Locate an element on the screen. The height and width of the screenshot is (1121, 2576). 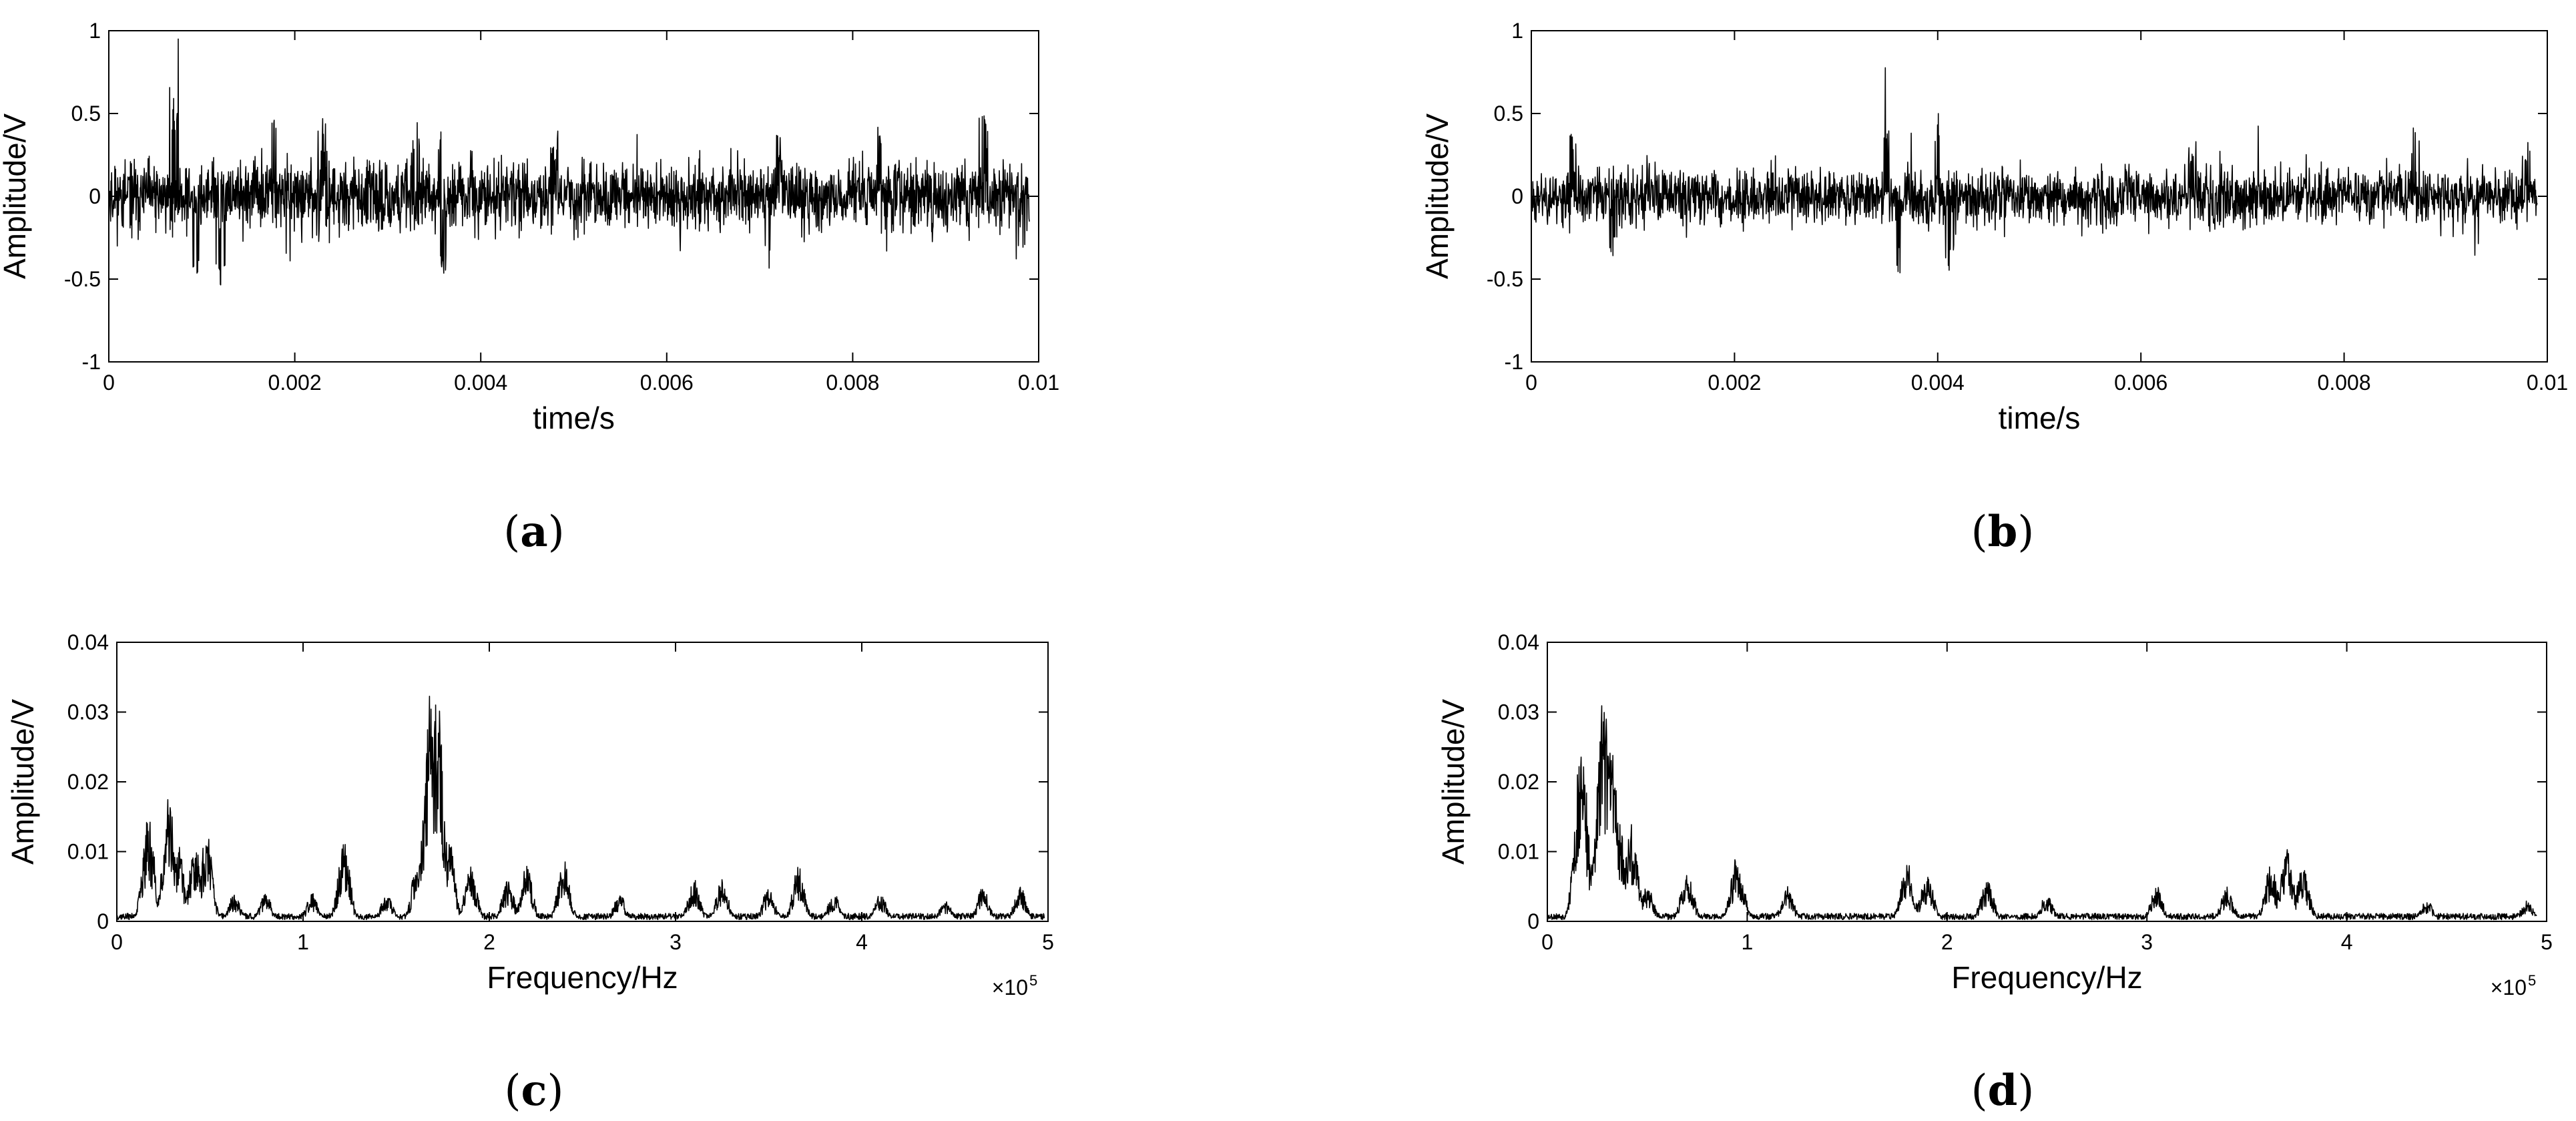
panel-d-xtick-label: 5 is located at coordinates (2547, 942).